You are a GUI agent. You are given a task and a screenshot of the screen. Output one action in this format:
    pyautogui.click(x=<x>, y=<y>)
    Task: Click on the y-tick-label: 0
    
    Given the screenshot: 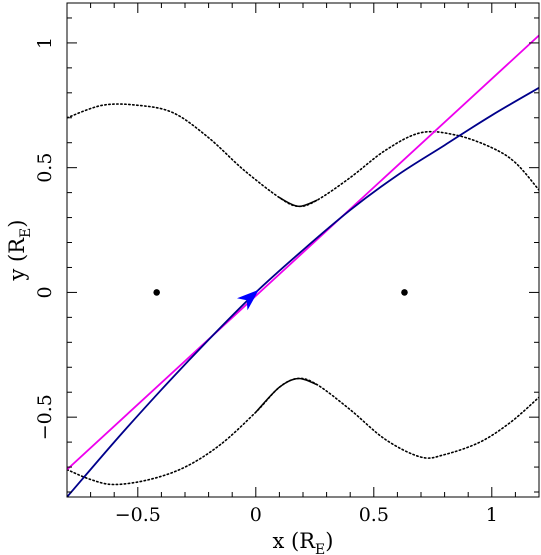 What is the action you would take?
    pyautogui.click(x=45, y=292)
    